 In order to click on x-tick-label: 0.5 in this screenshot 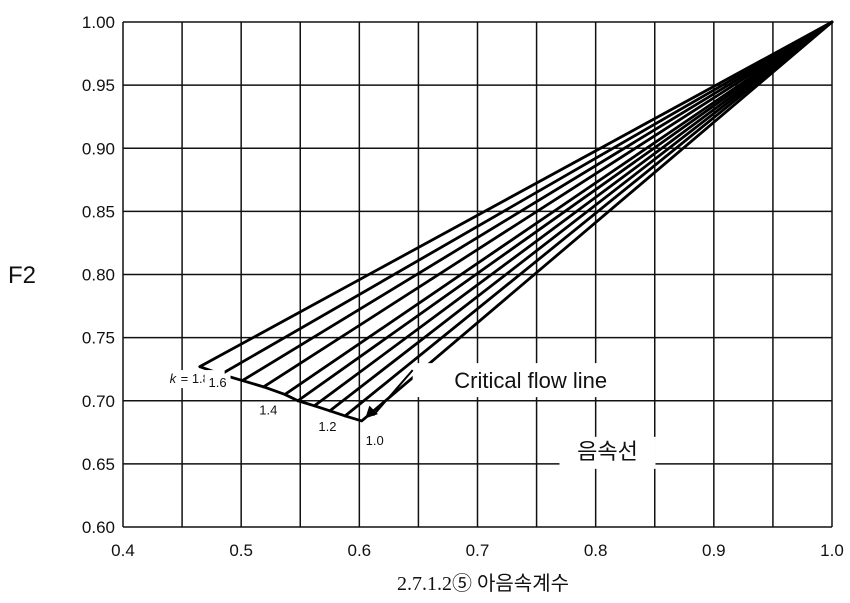, I will do `click(241, 550)`.